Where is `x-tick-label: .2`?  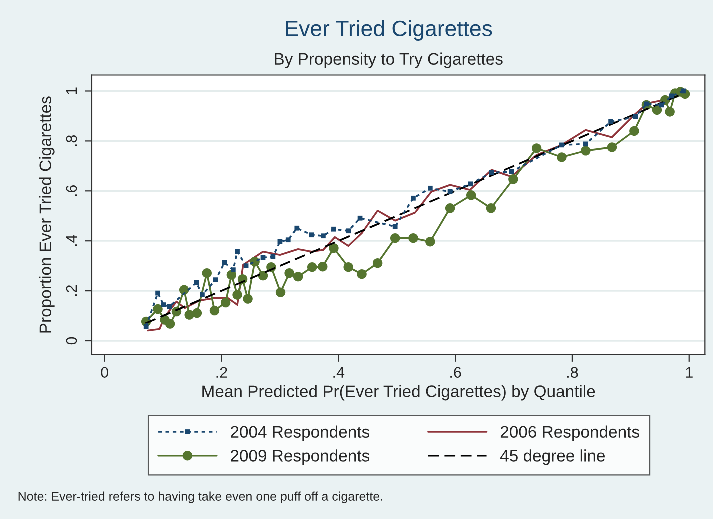
x-tick-label: .2 is located at coordinates (222, 372).